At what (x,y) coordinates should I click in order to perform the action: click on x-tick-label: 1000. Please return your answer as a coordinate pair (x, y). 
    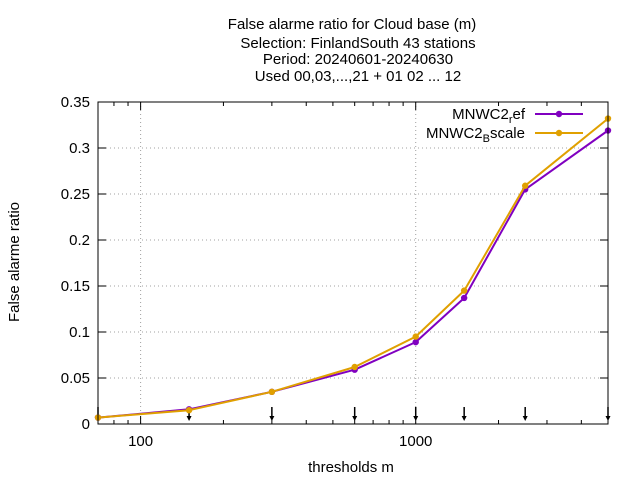
    Looking at the image, I should click on (415, 441).